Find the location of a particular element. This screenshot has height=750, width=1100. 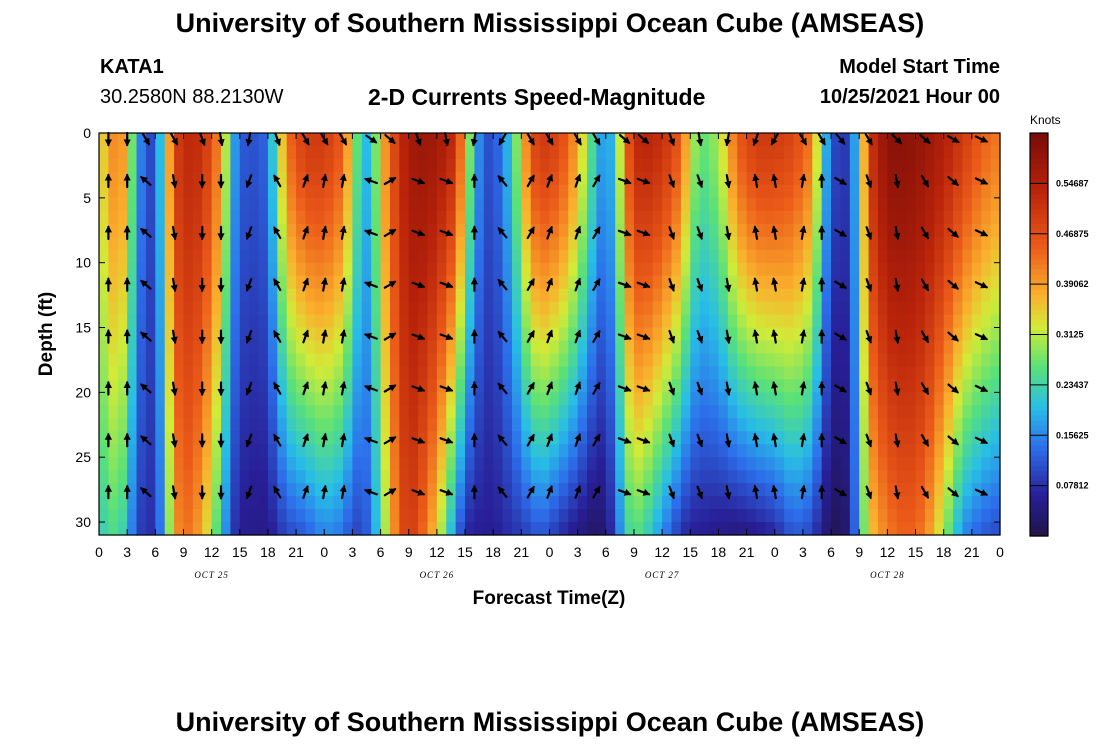

x-tick-label: 15 is located at coordinates (240, 552).